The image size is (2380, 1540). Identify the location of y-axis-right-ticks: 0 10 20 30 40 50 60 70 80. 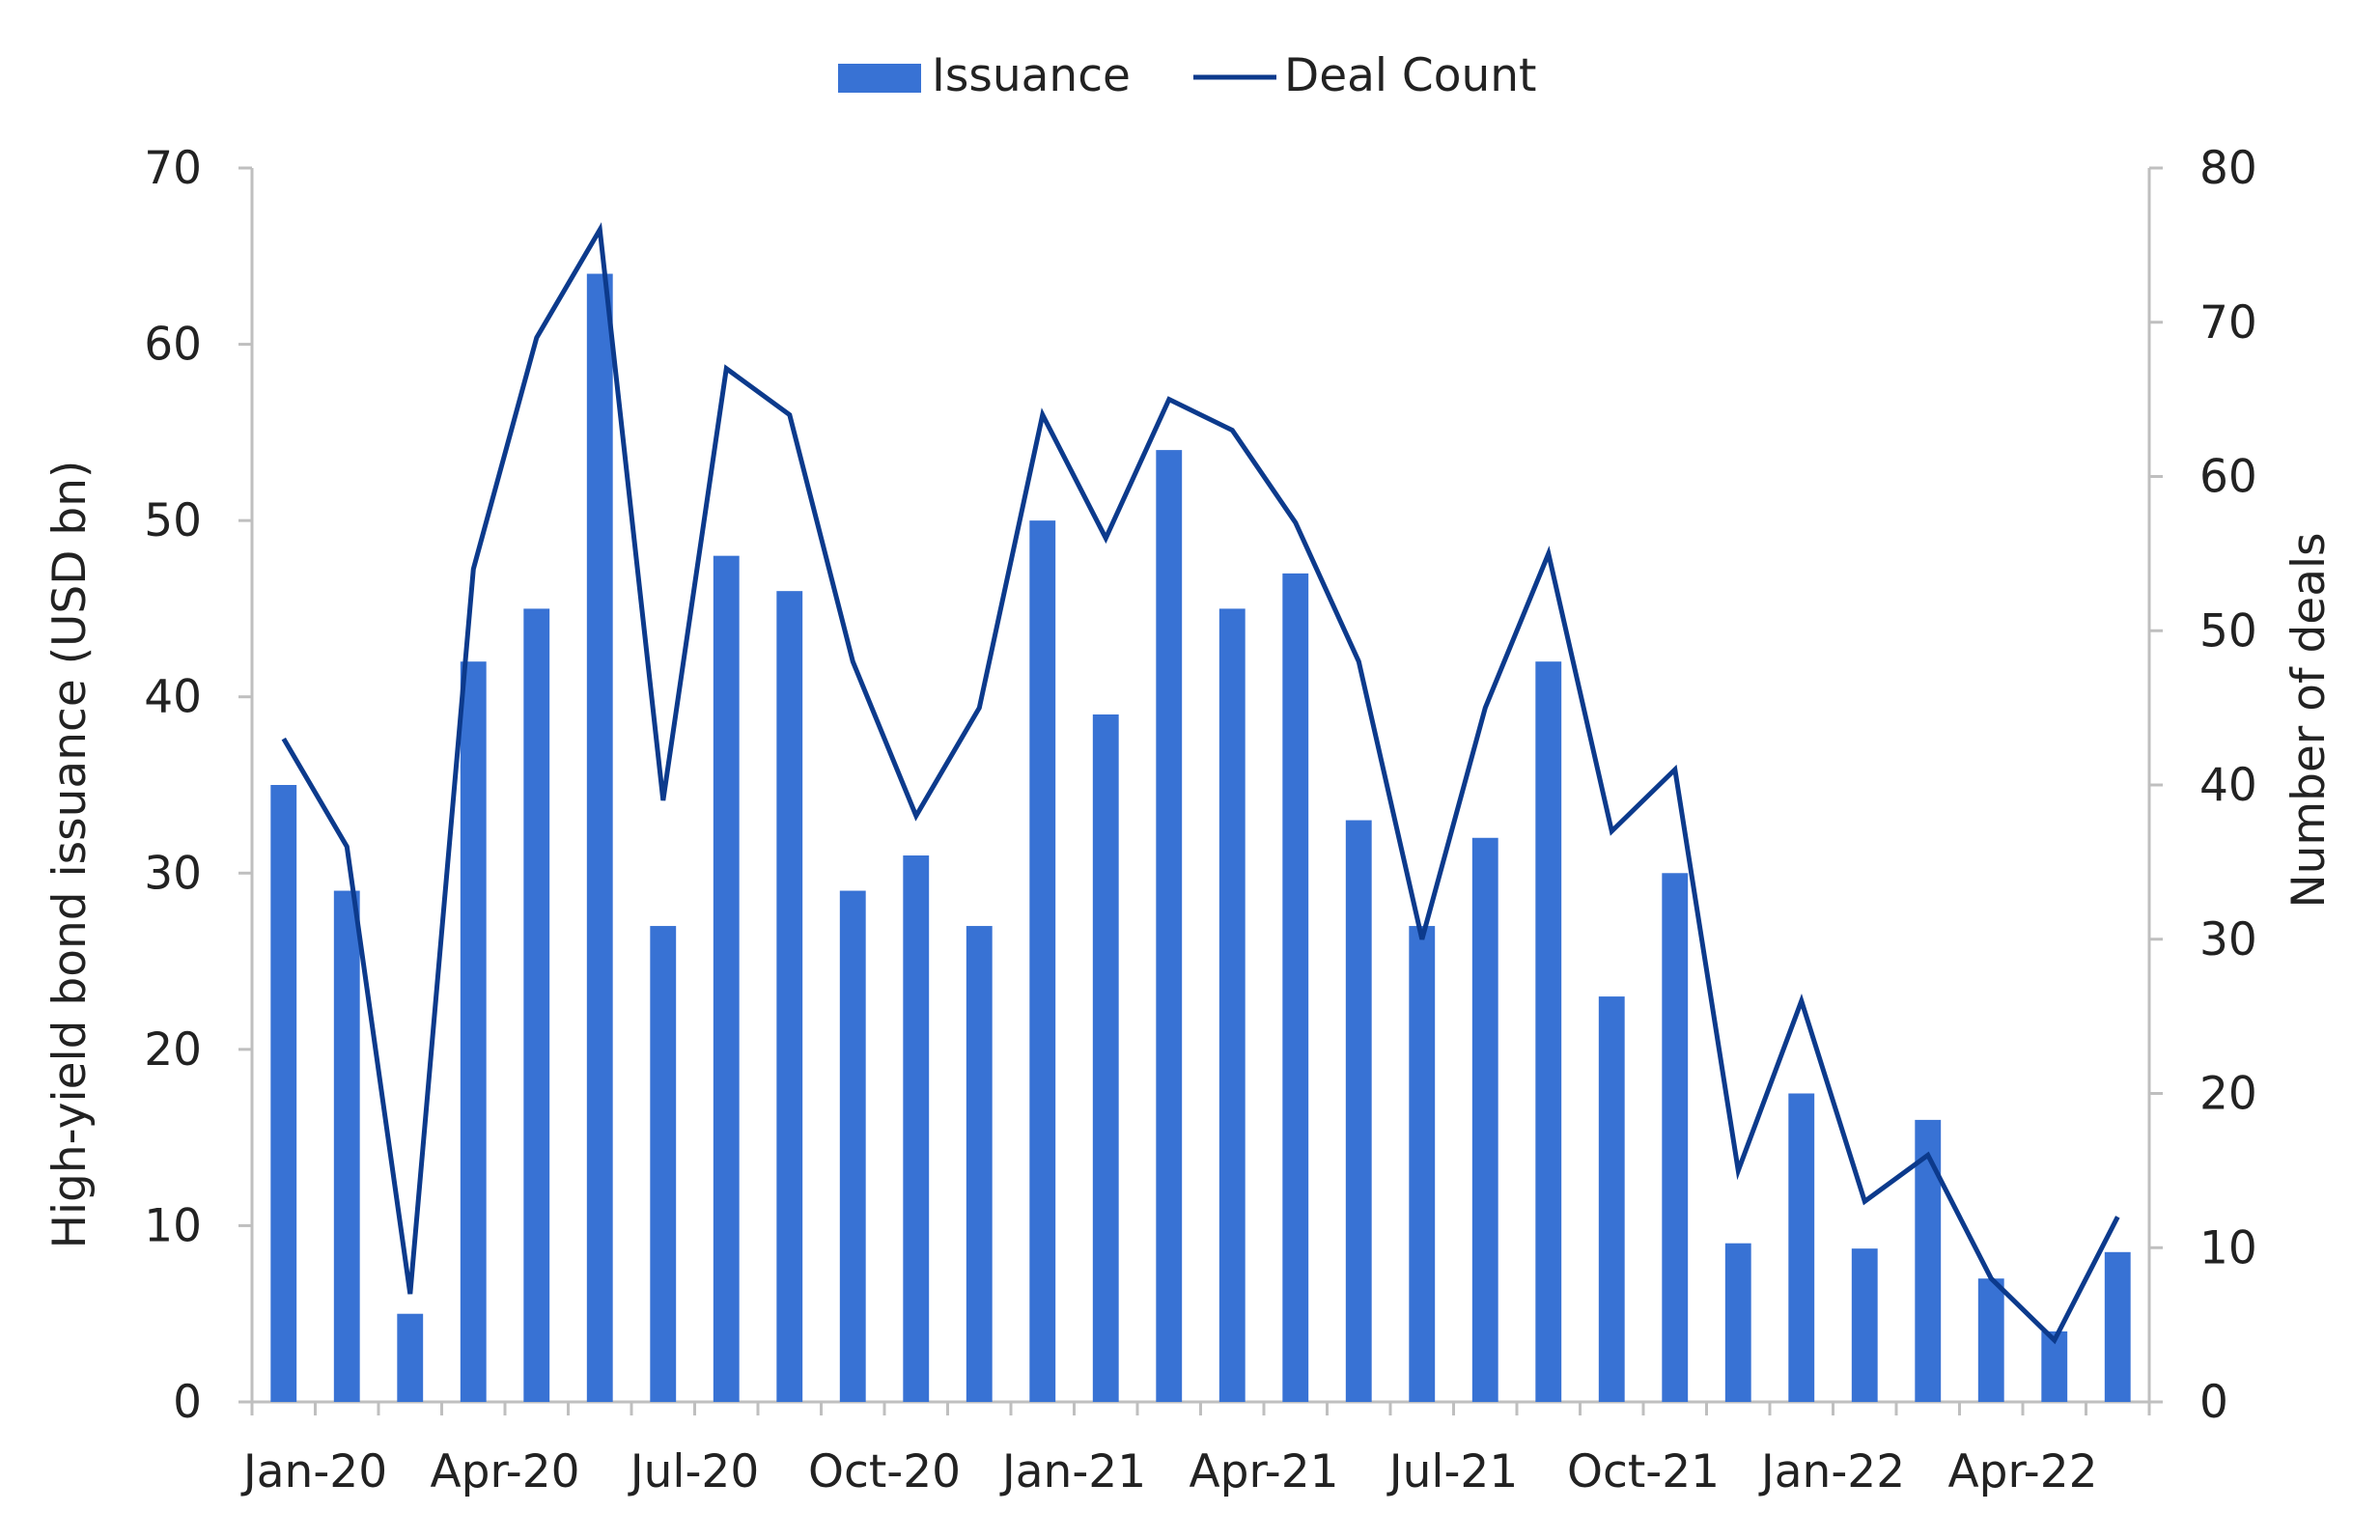
(2203, 786).